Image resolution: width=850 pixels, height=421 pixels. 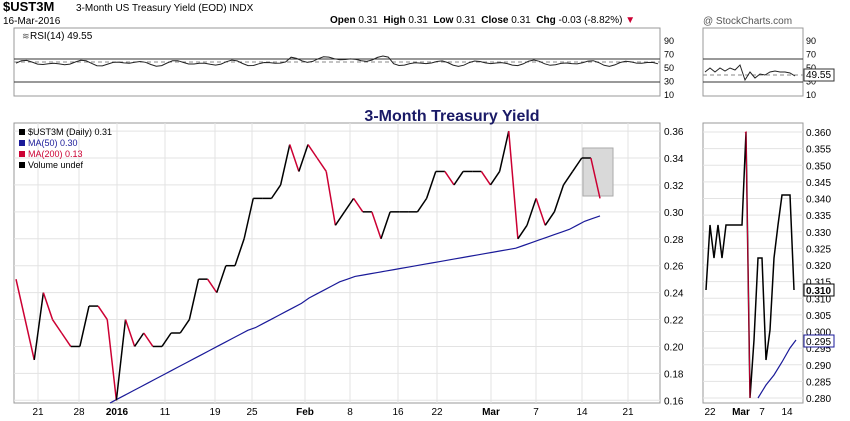 What do you see at coordinates (818, 382) in the screenshot?
I see `zoom-y-tick-label: 0.285` at bounding box center [818, 382].